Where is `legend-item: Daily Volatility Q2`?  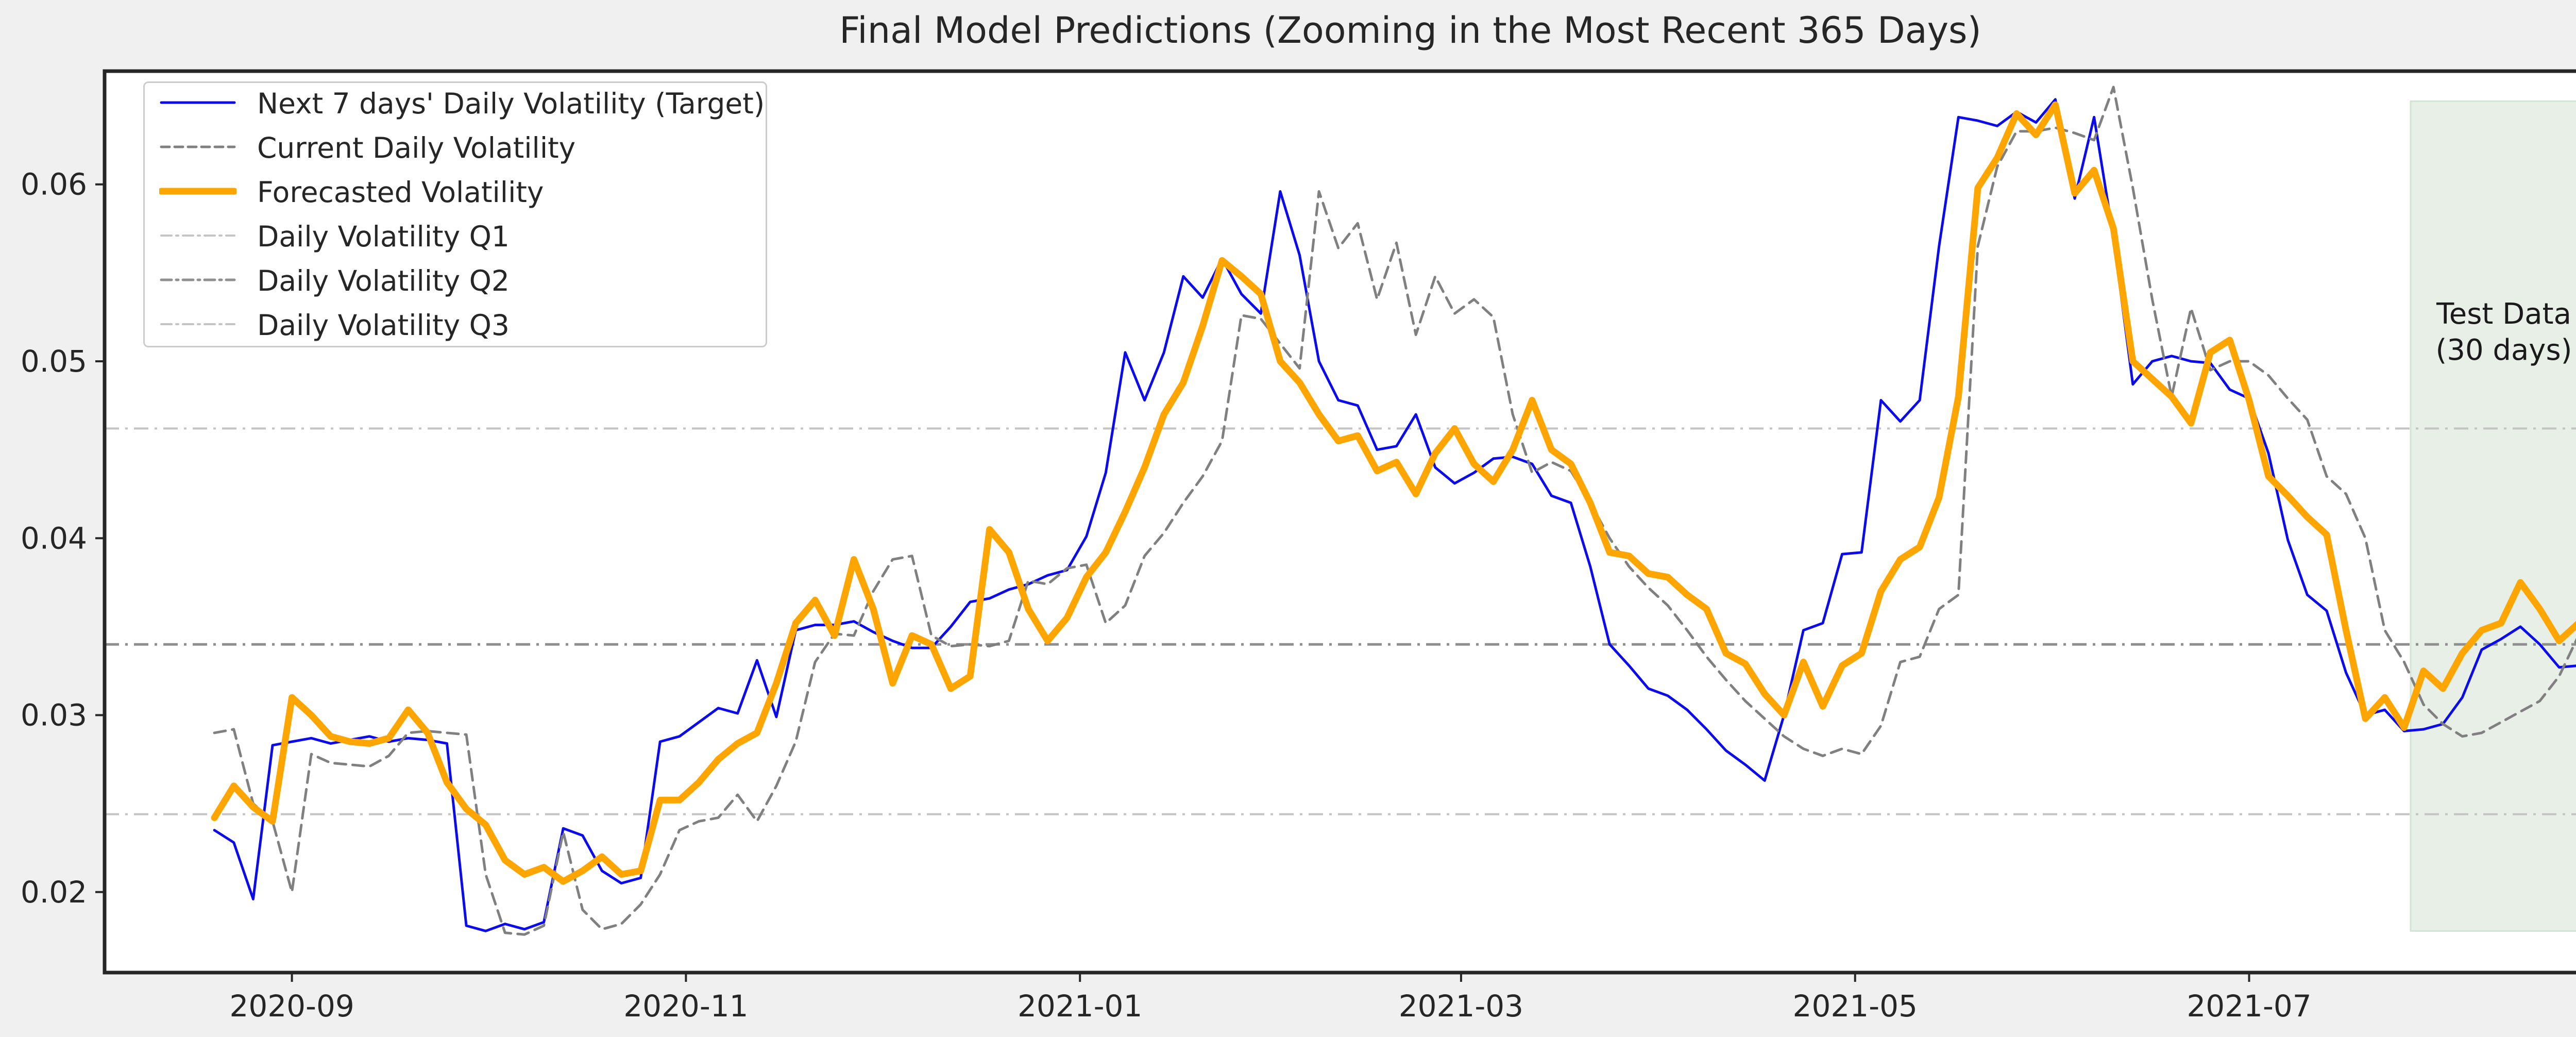 legend-item: Daily Volatility Q2 is located at coordinates (455, 281).